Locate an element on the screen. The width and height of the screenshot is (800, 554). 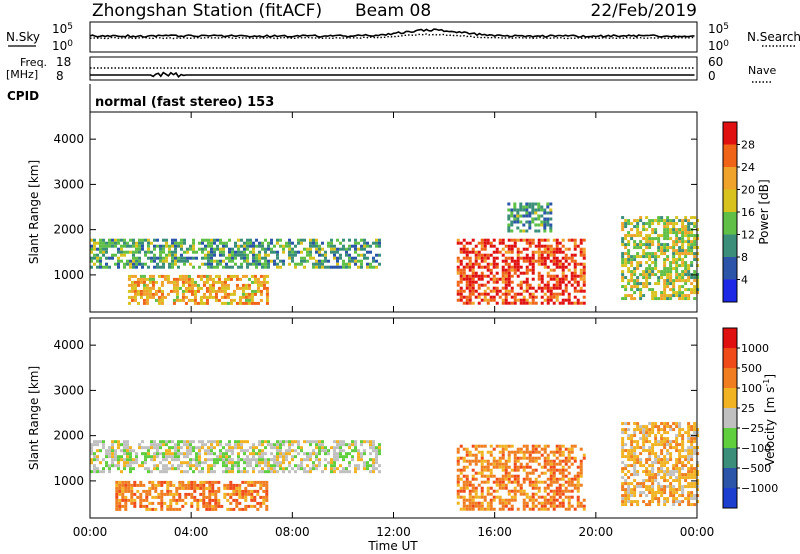
sky-left-tick-top: 105 is located at coordinates (62, 29).